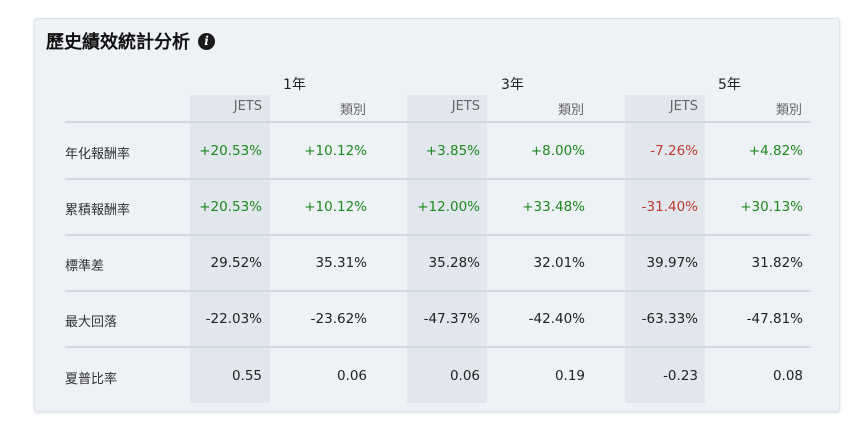 The image size is (858, 424). What do you see at coordinates (451, 319) in the screenshot?
I see `value-cell: -47.37%` at bounding box center [451, 319].